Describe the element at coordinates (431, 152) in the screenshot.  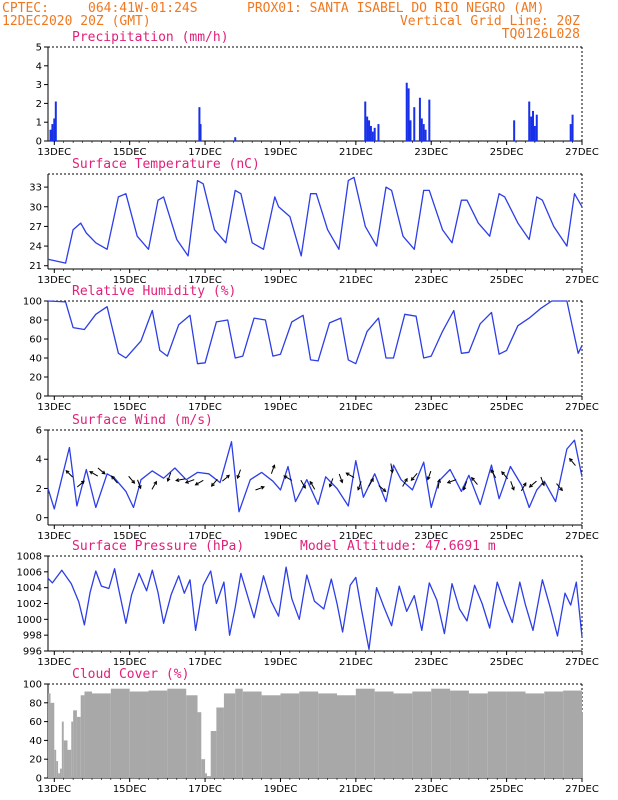
I see `x-tick-label: 23DEC` at that location.